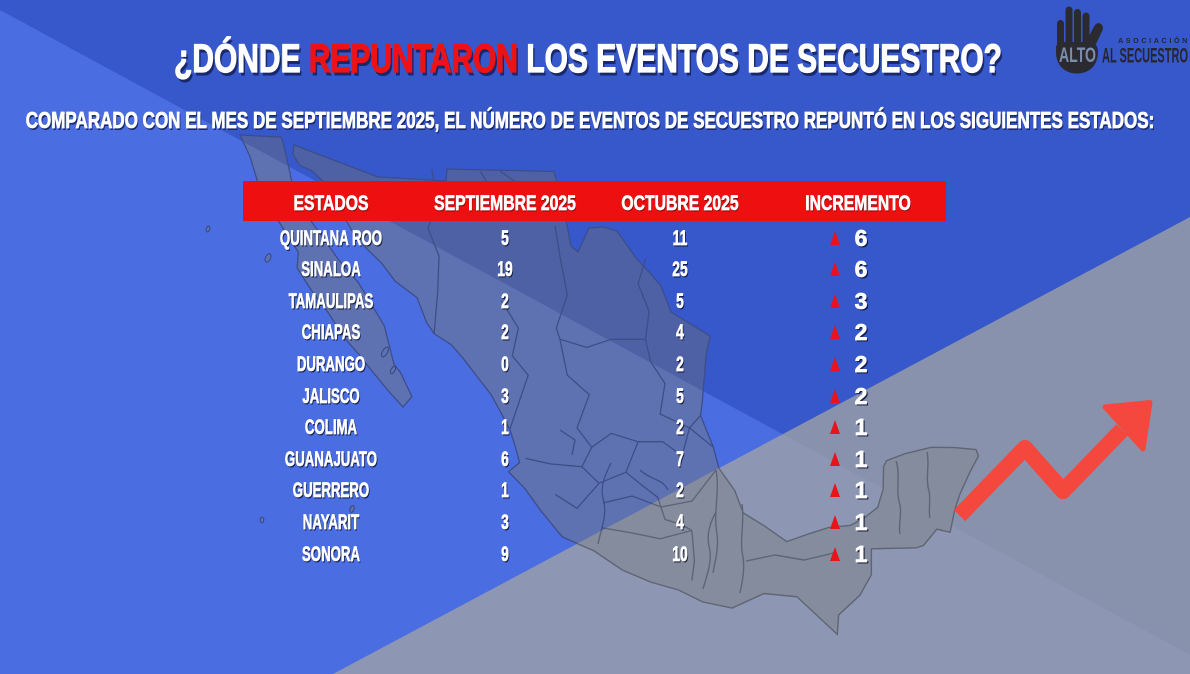 Image resolution: width=1190 pixels, height=674 pixels. I want to click on svg-text: ASOCIACIÓN, so click(1154, 40).